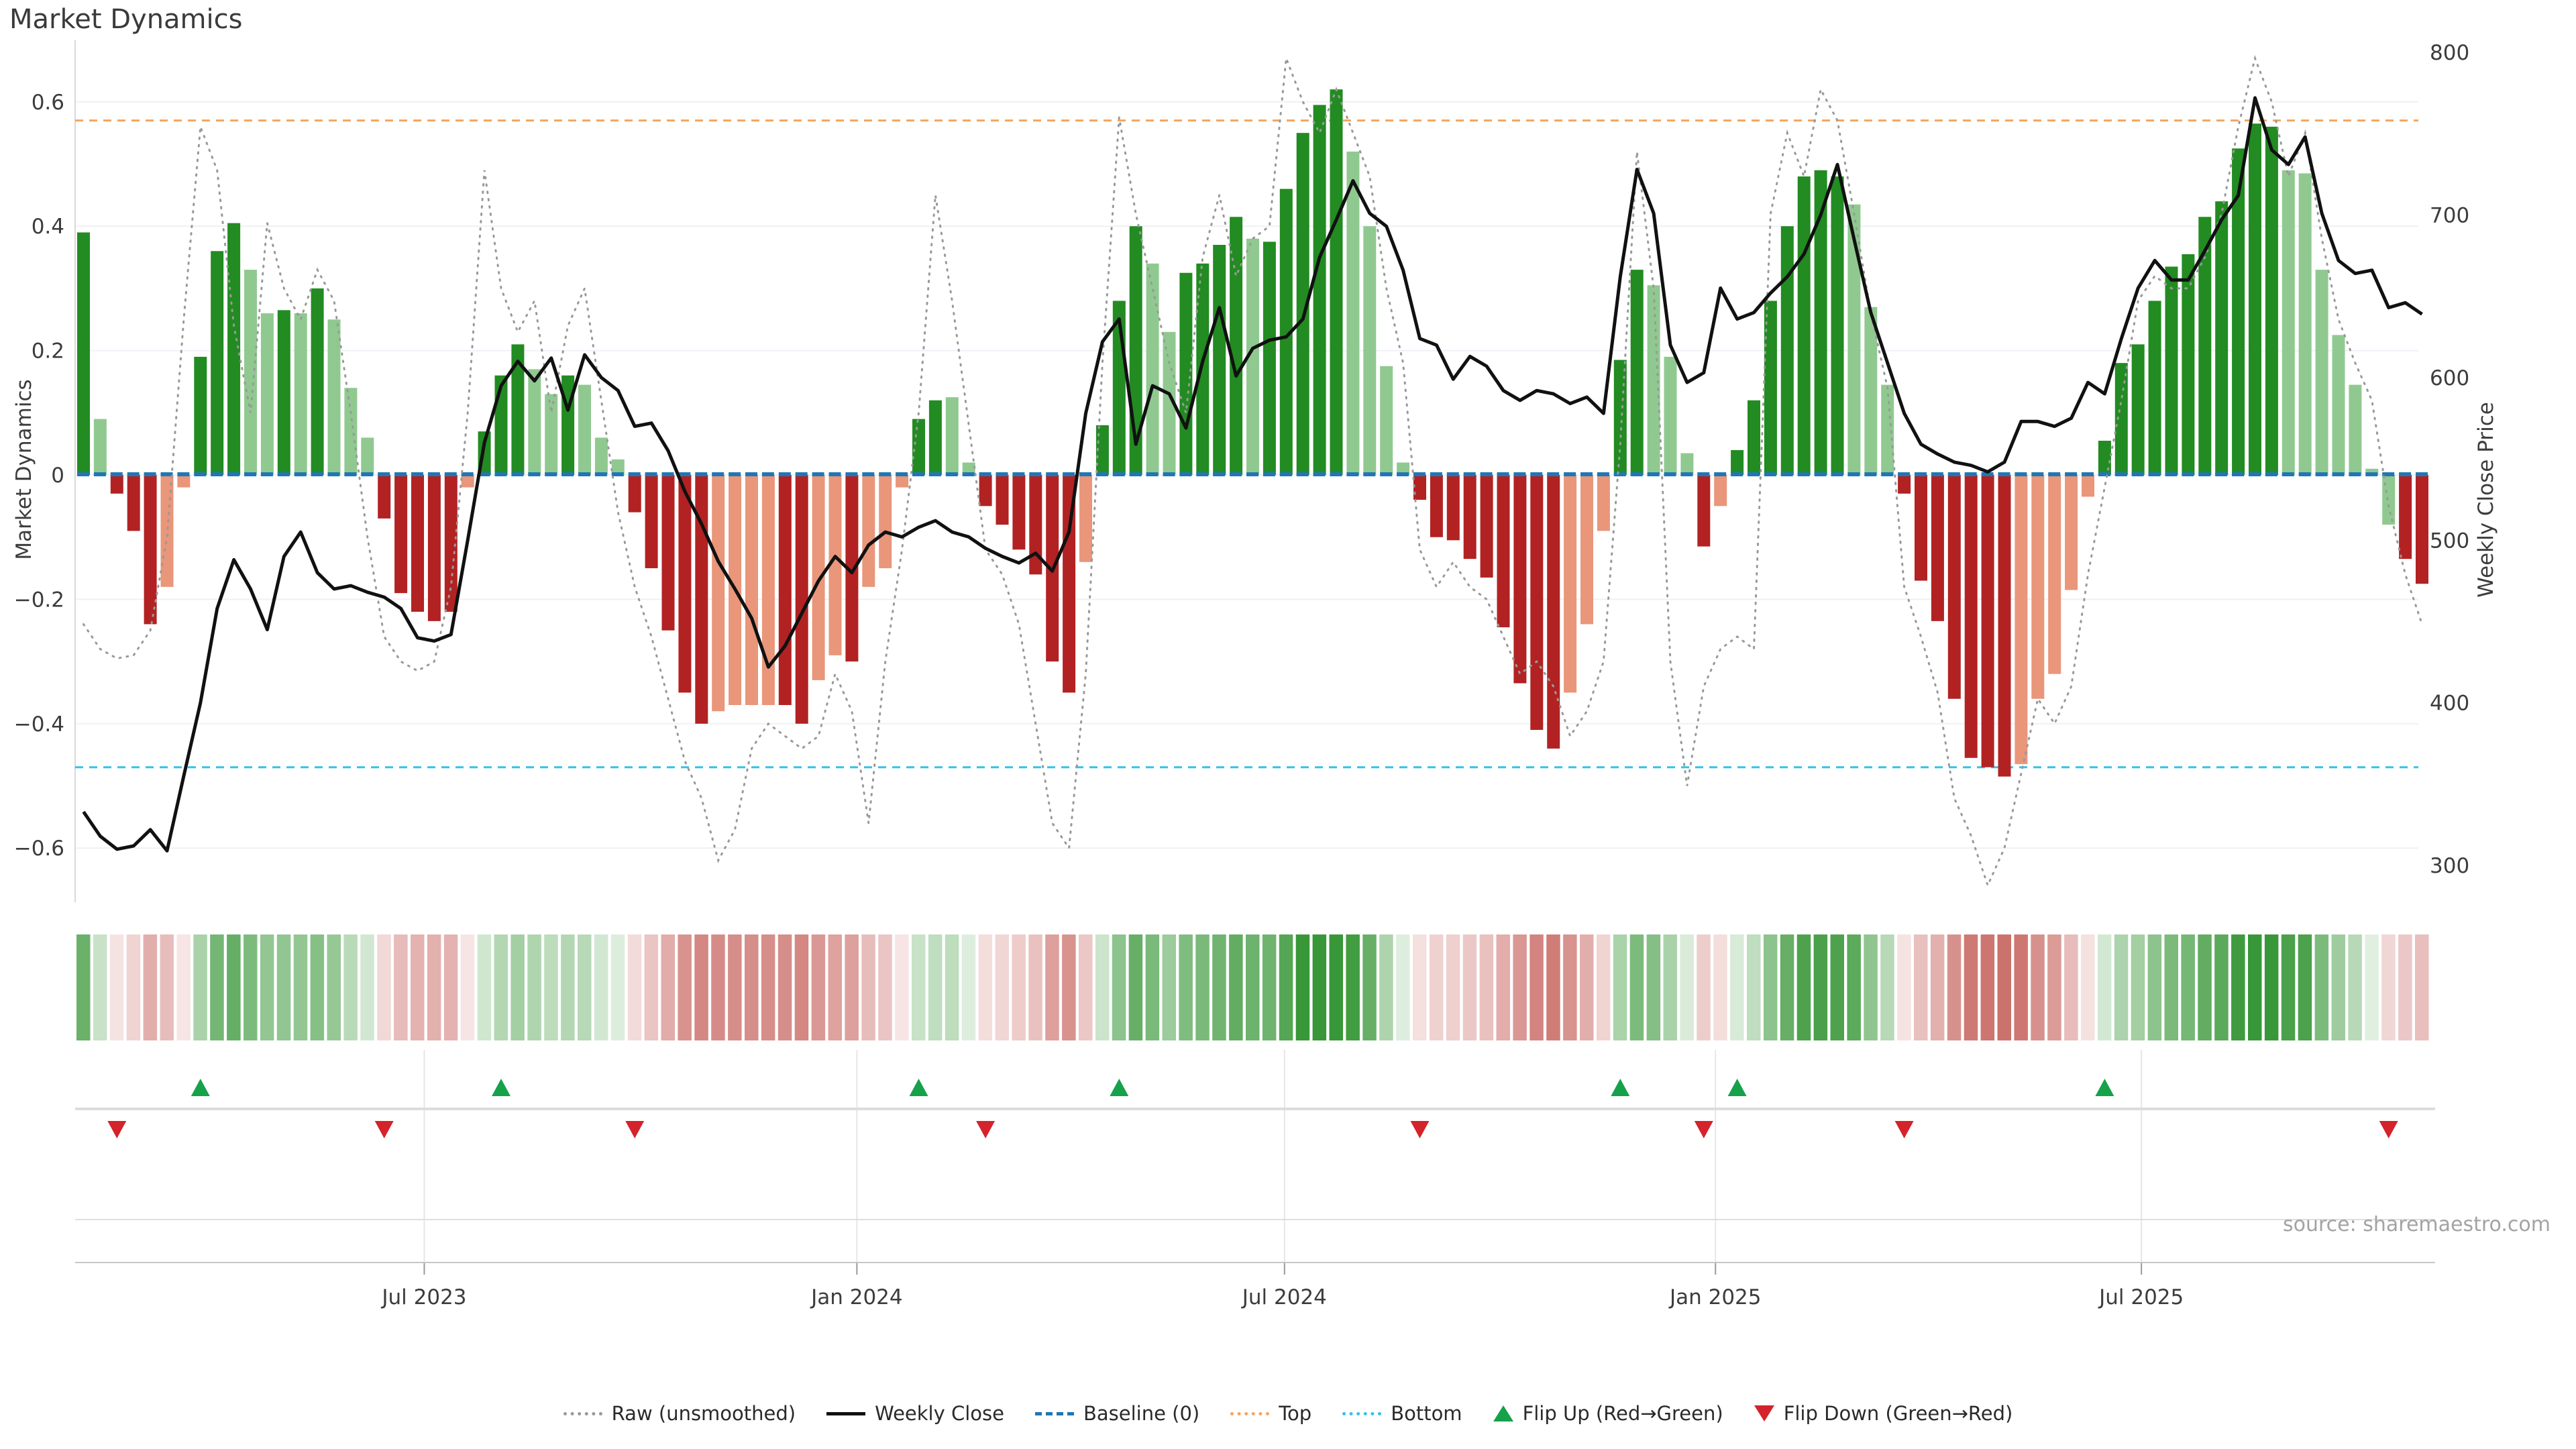  What do you see at coordinates (200, 1087) in the screenshot?
I see `flip-up-marker` at bounding box center [200, 1087].